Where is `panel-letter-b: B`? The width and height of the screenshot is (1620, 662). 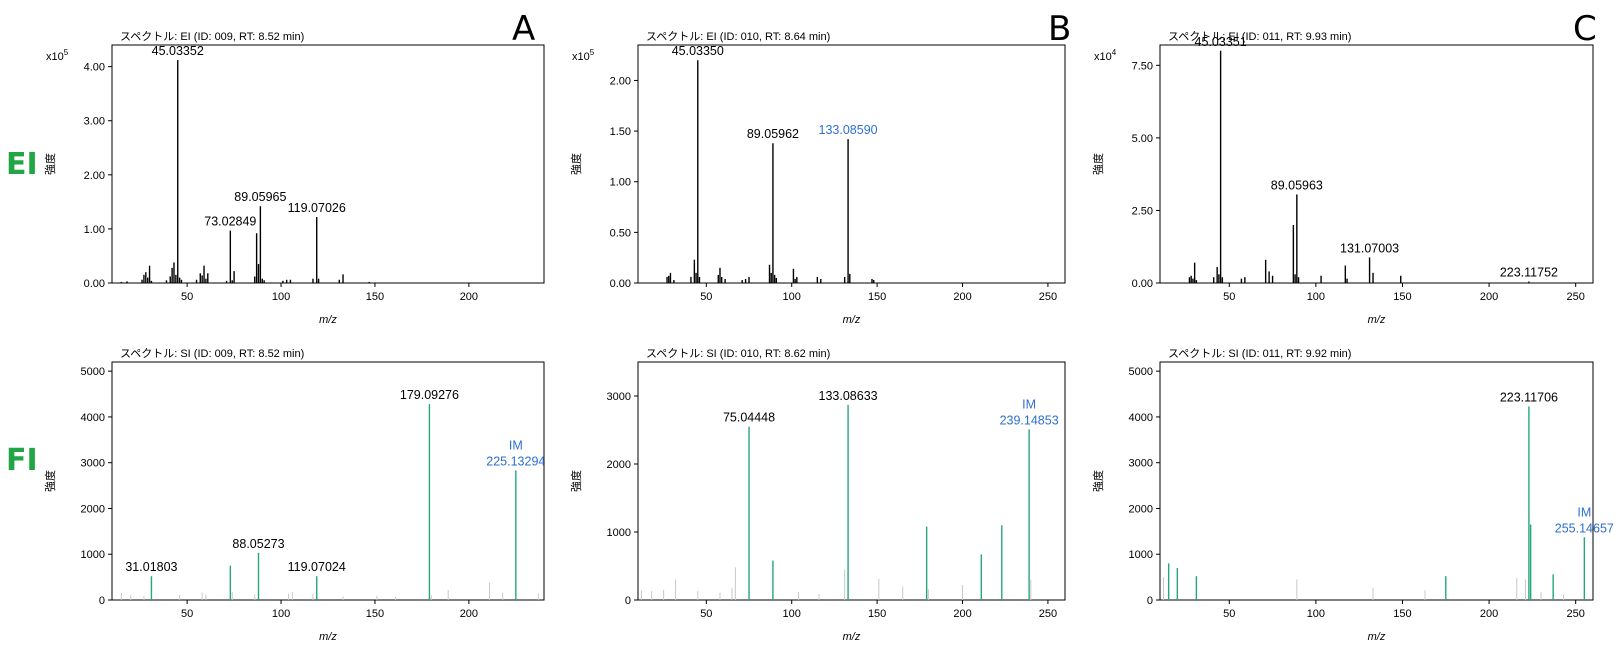 panel-letter-b: B is located at coordinates (1059, 29).